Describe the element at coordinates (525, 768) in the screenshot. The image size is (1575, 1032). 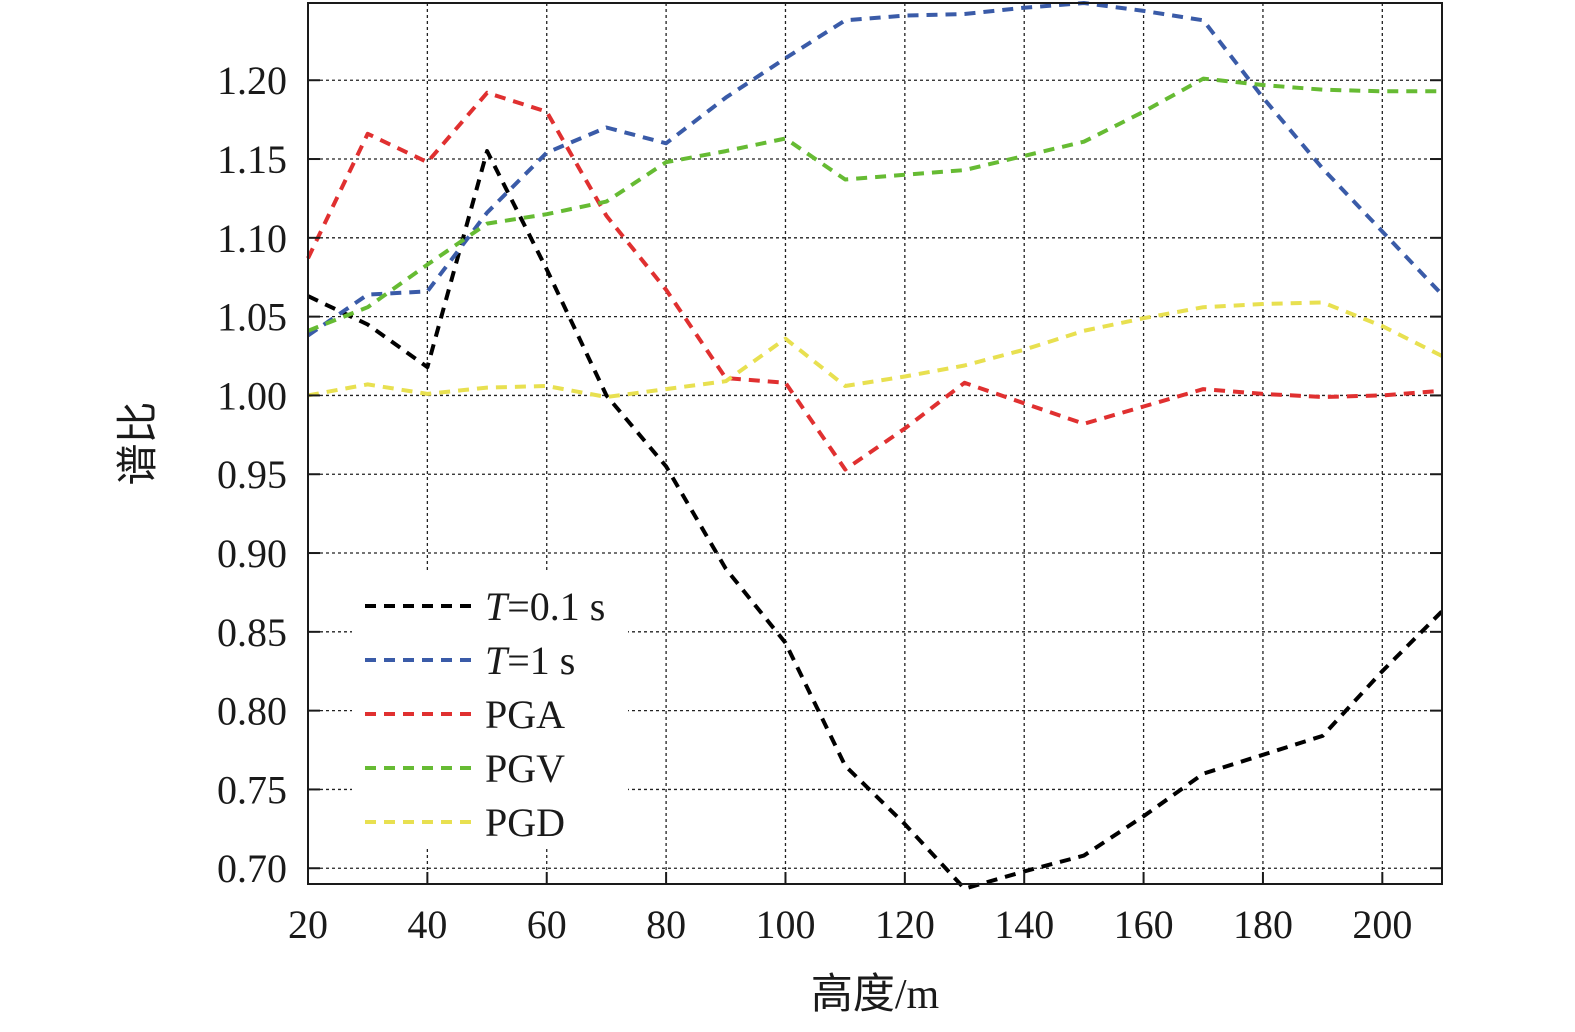
I see `legend-label: PGV` at that location.